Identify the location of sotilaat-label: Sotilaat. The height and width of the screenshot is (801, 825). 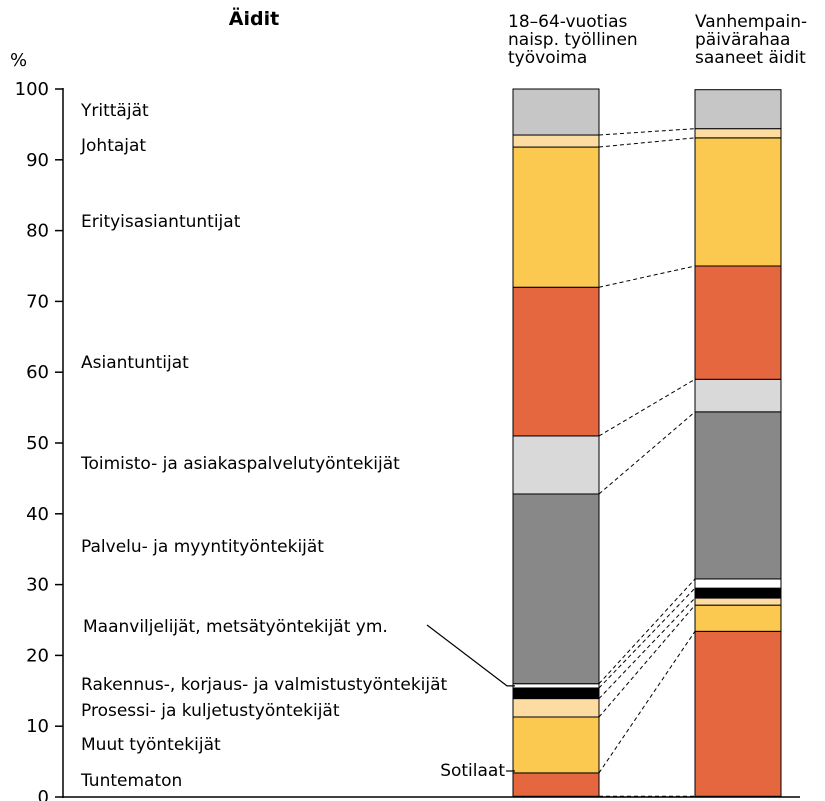
(472, 771).